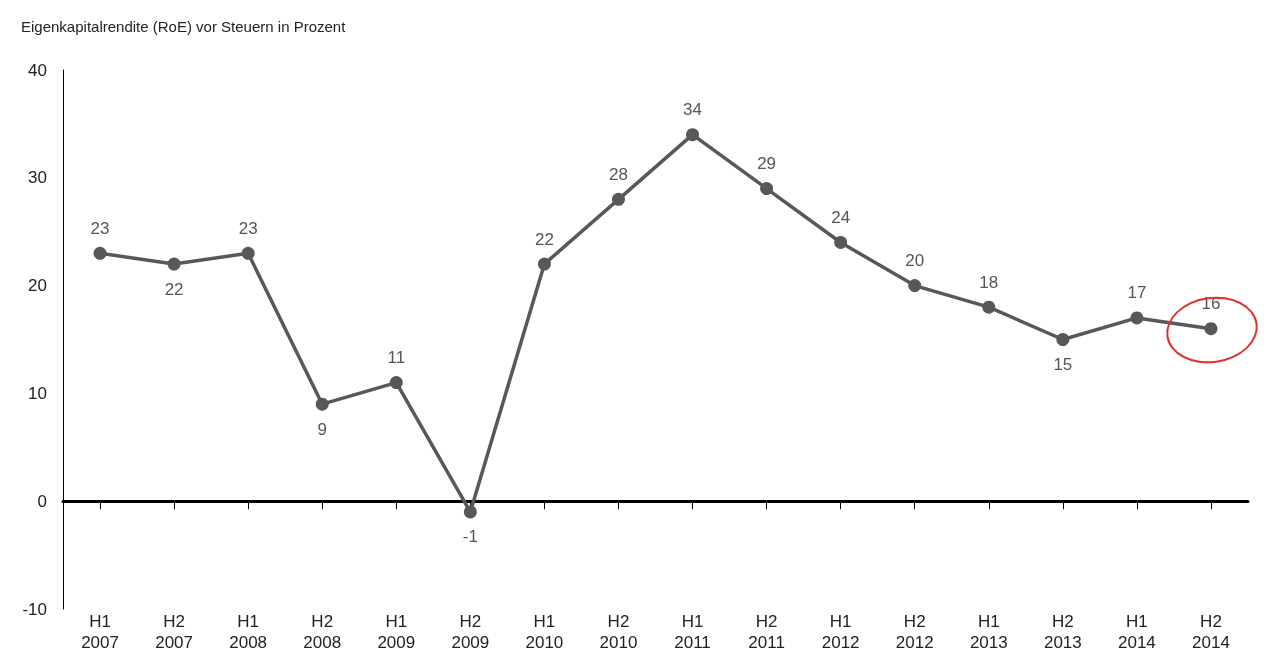 Image resolution: width=1278 pixels, height=669 pixels. I want to click on x-tick-label: H2 2012, so click(914, 632).